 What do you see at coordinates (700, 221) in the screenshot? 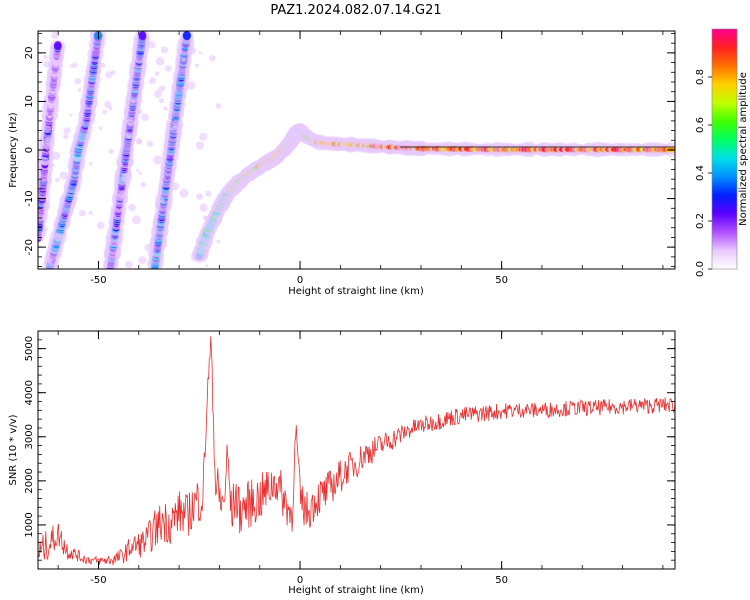
I see `colorbar-tick-label: 0.2` at bounding box center [700, 221].